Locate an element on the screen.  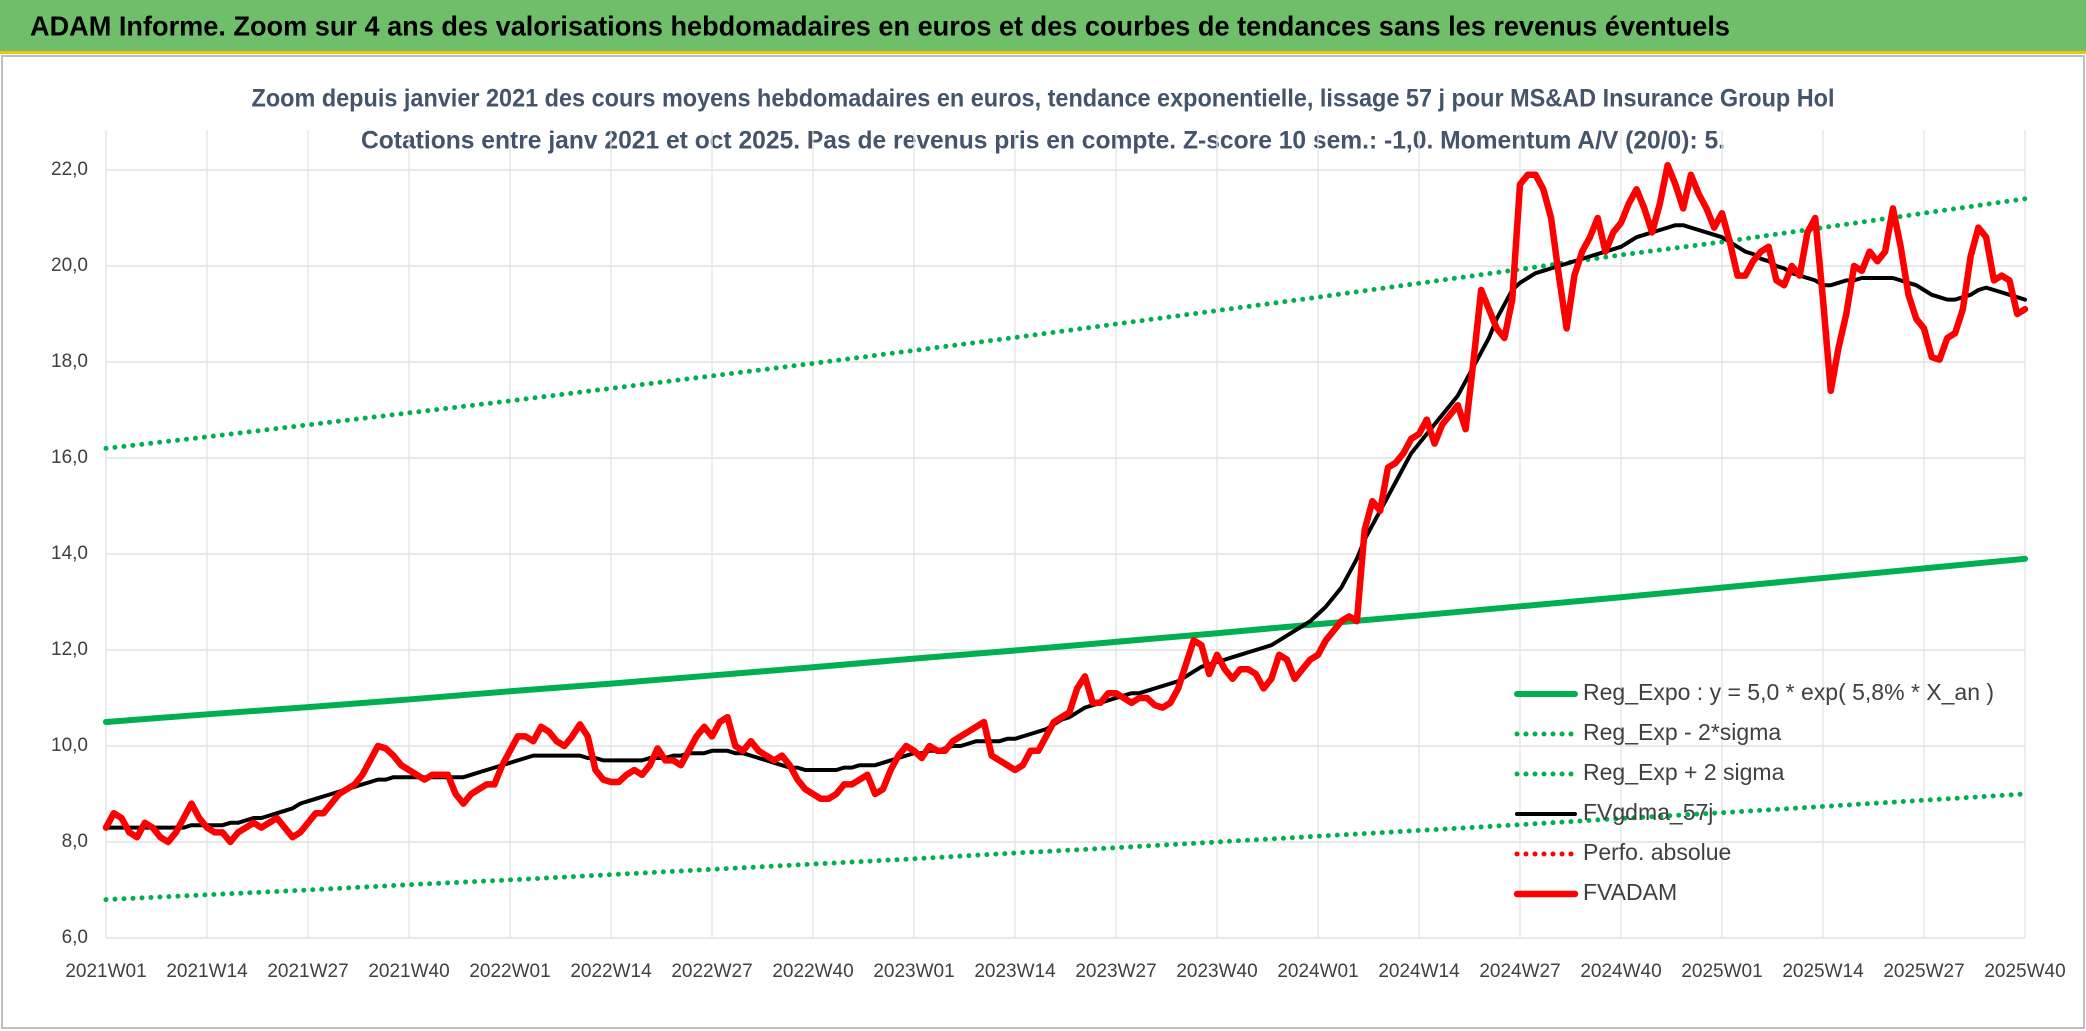
y-tick-label: 10,0 is located at coordinates (69, 745).